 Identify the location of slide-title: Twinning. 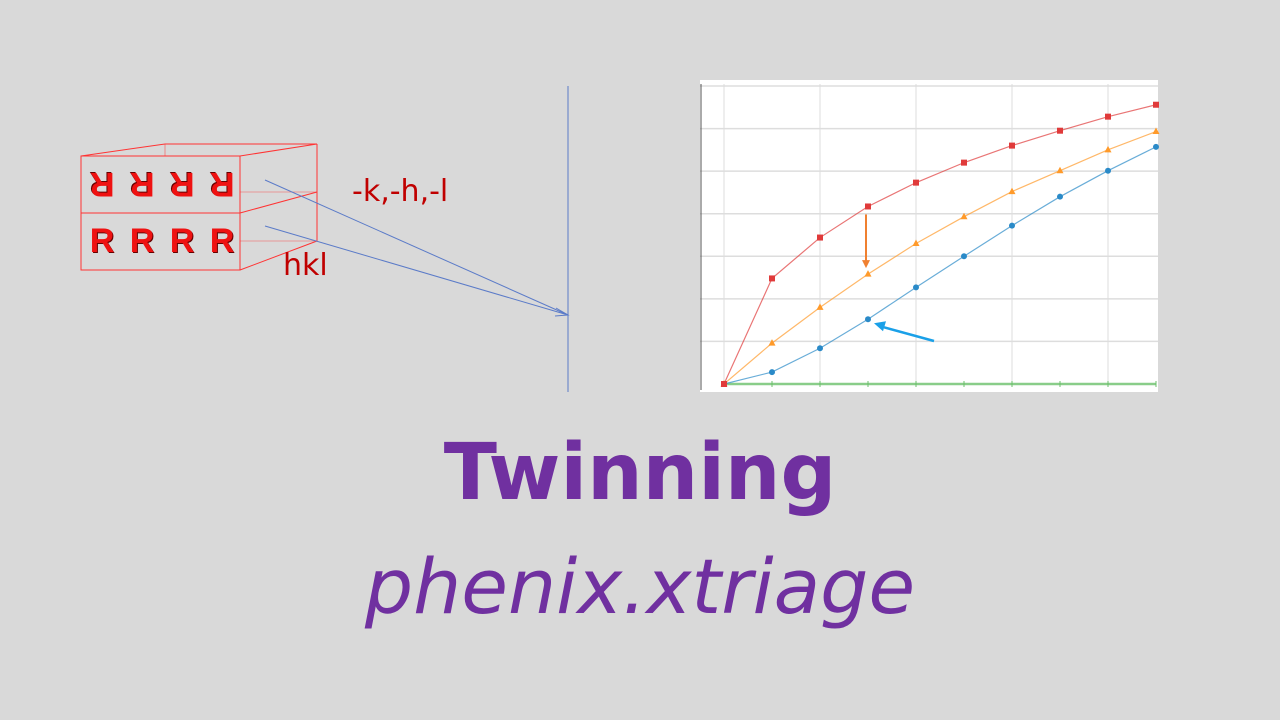
(640, 473).